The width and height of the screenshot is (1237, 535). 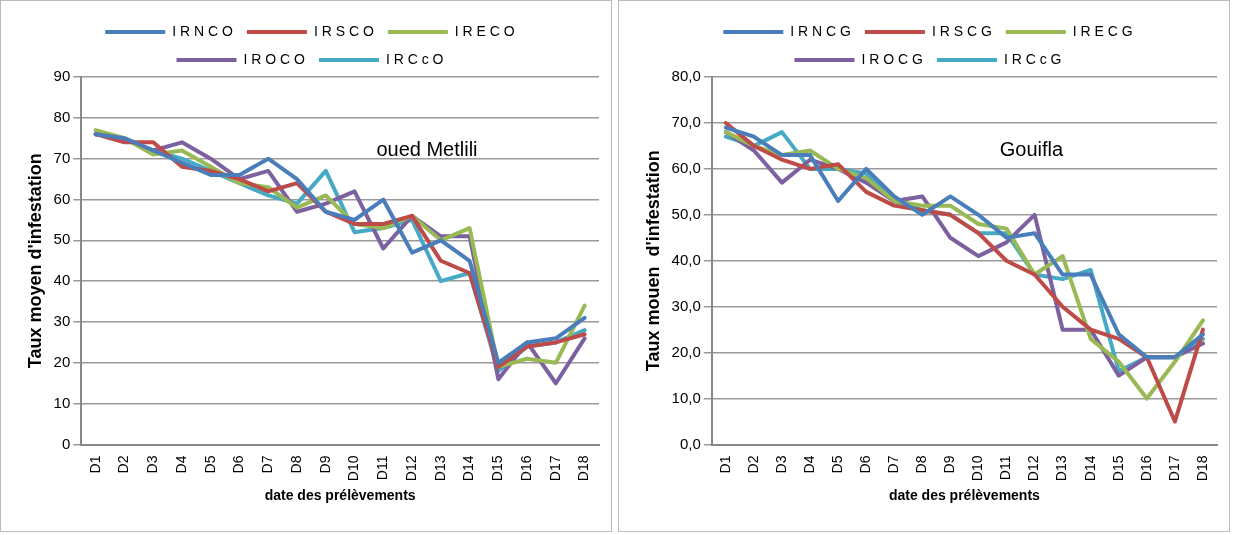 I want to click on legend-label: I R N C G, so click(x=820, y=30).